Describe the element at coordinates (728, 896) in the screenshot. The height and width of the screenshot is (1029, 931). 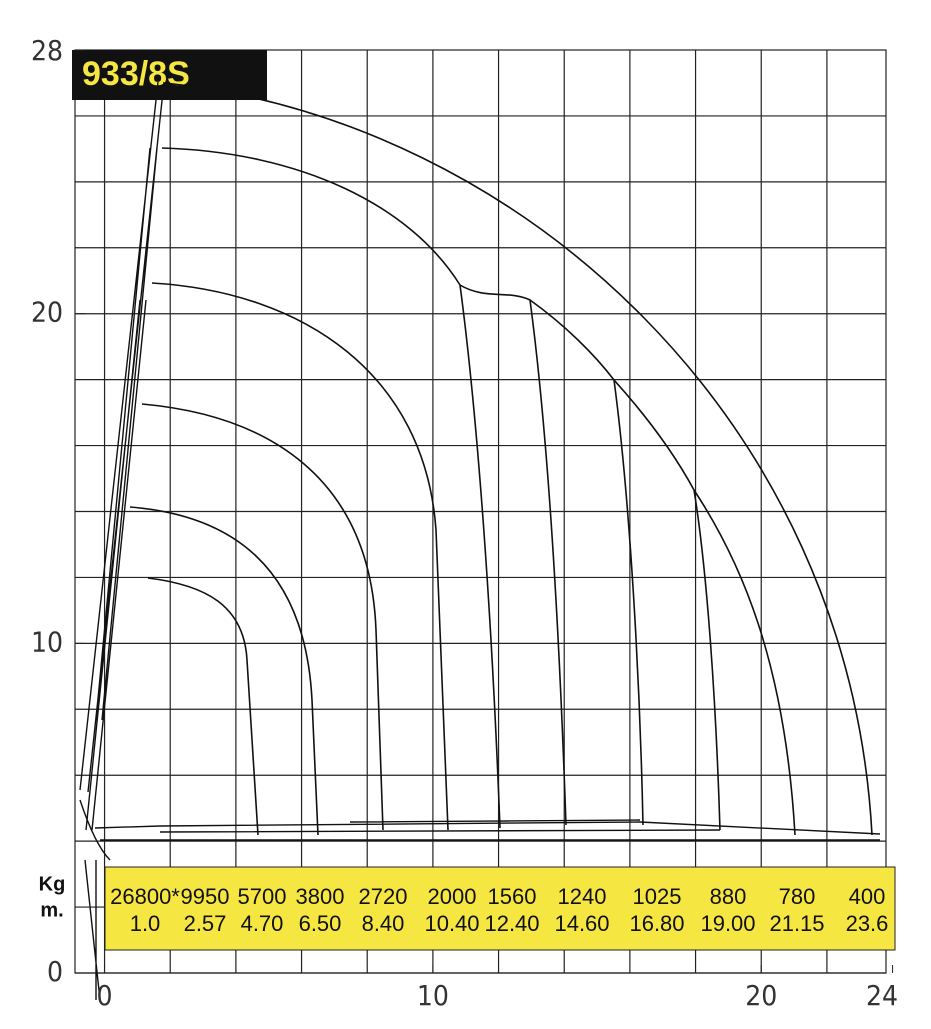
I see `load-value: 880` at that location.